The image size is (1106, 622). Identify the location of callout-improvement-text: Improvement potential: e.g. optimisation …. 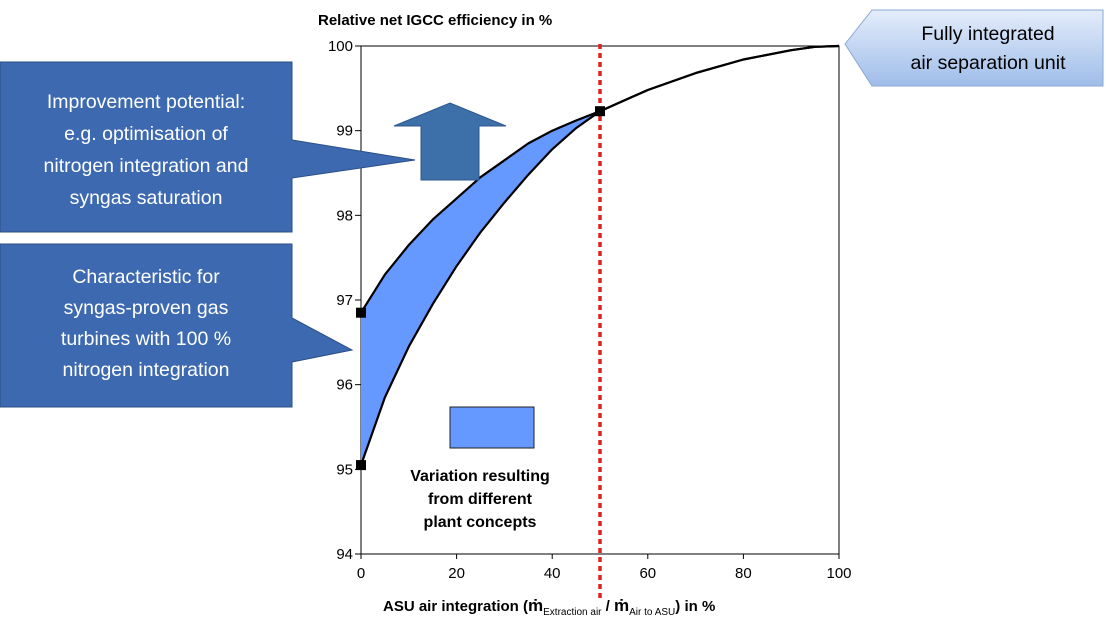
(146, 150).